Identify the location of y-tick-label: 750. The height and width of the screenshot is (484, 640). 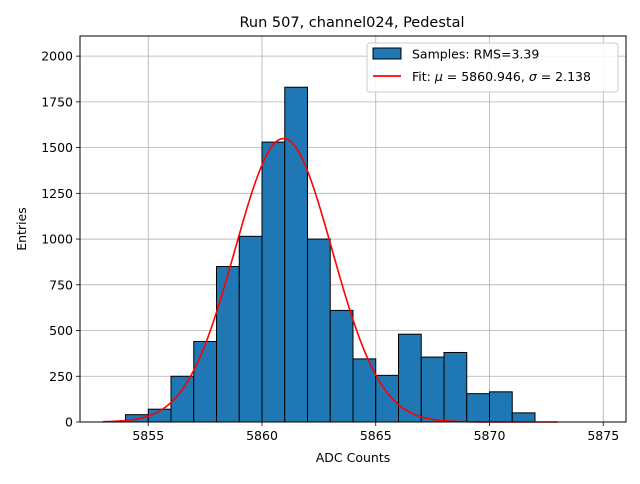
(61, 284).